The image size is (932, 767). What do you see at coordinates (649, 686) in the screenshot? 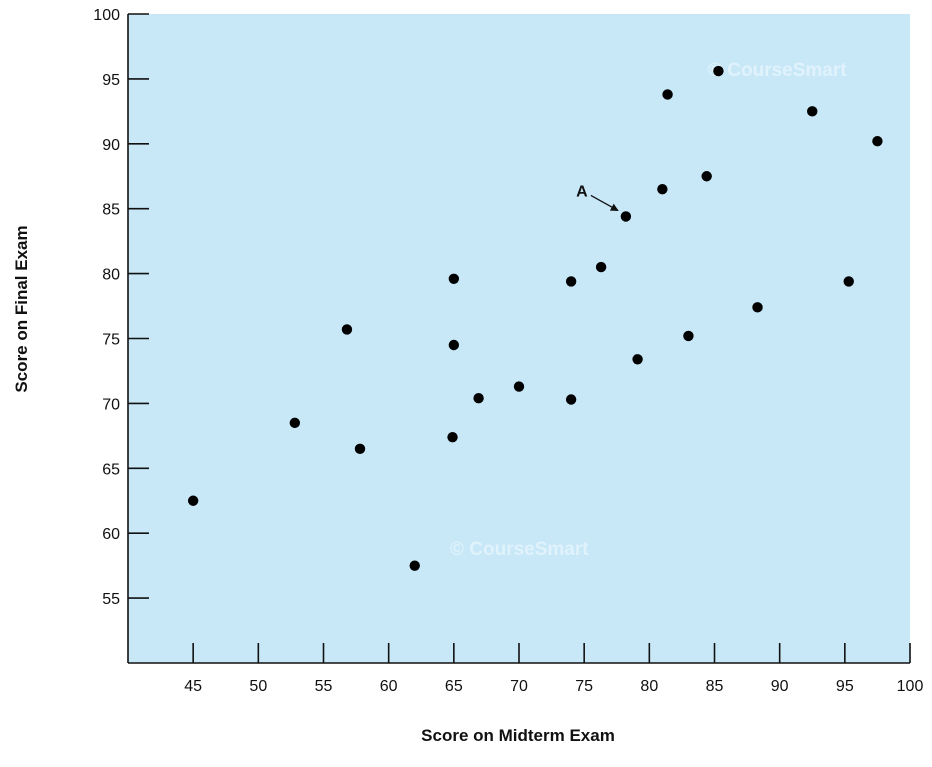
I see `x-tick-label: 80` at bounding box center [649, 686].